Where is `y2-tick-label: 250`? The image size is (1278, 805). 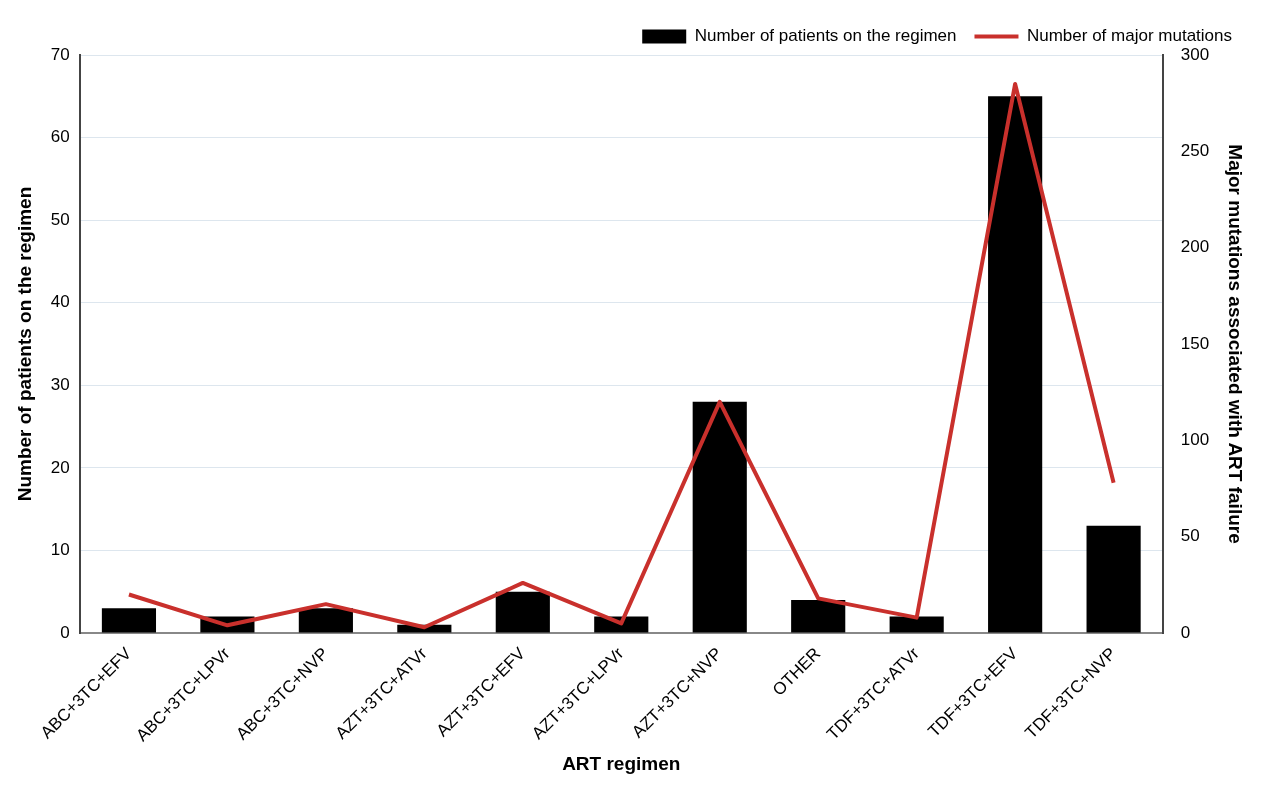
y2-tick-label: 250 is located at coordinates (1195, 151).